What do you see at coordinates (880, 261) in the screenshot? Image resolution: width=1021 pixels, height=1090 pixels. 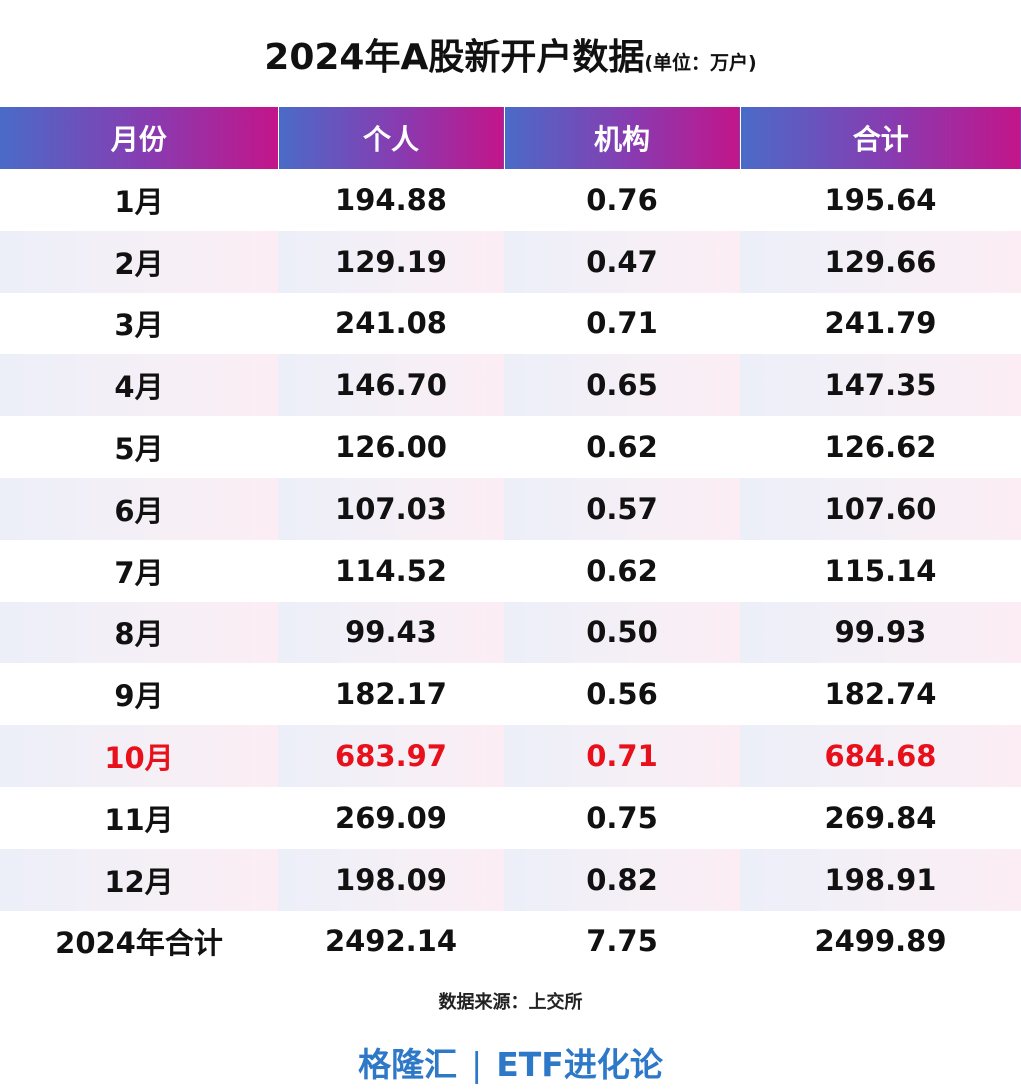 I see `cell-total: 129.66` at bounding box center [880, 261].